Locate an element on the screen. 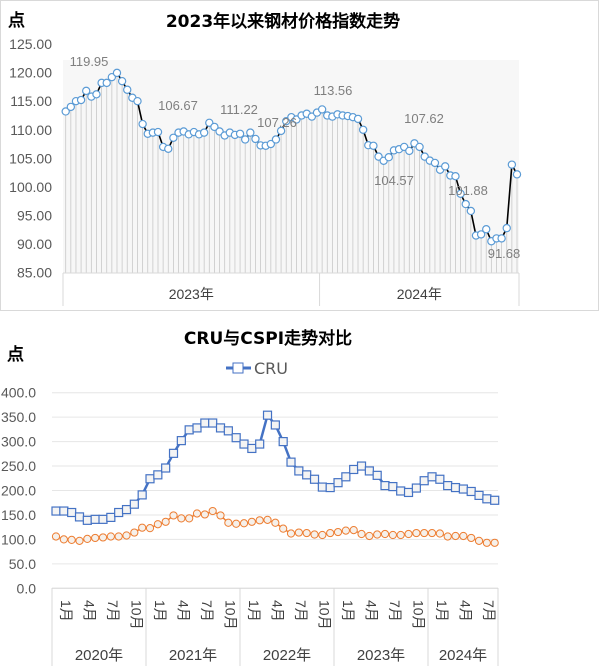  y-tick-label: 105.00 is located at coordinates (30, 158).